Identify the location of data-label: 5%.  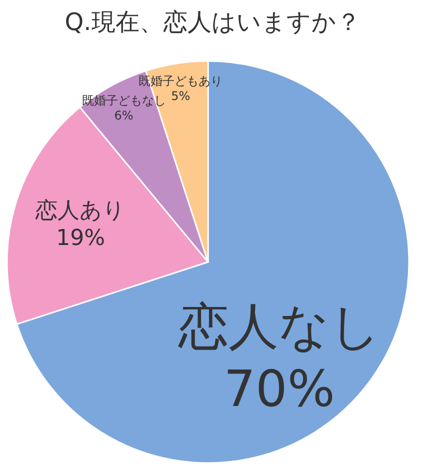
(180, 96).